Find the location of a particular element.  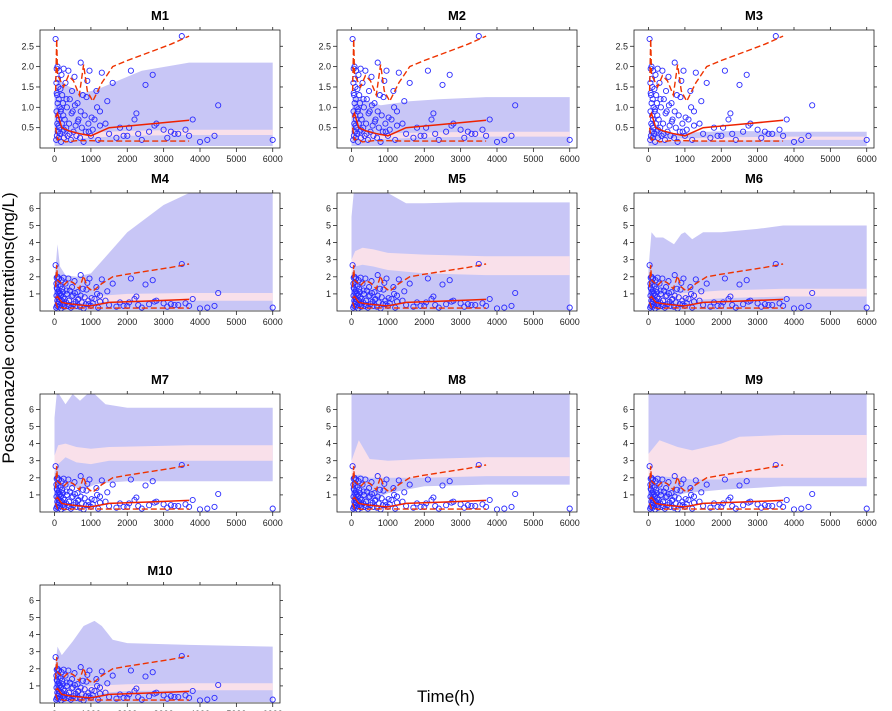

observed-median-line is located at coordinates (716, 502).